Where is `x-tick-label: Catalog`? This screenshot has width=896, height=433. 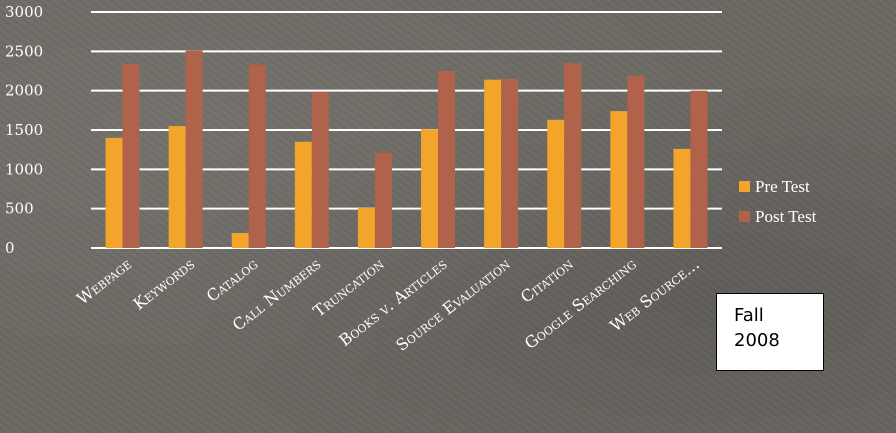 x-tick-label: Catalog is located at coordinates (232, 280).